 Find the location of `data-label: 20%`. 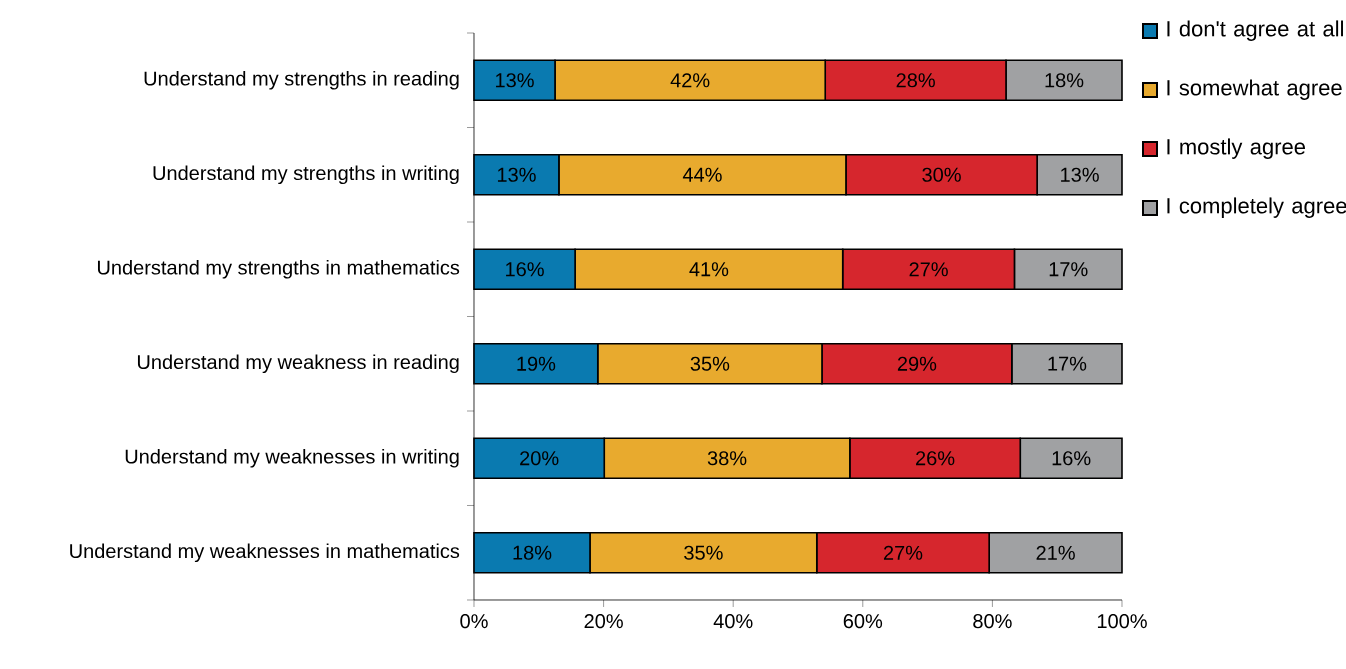

data-label: 20% is located at coordinates (539, 458).